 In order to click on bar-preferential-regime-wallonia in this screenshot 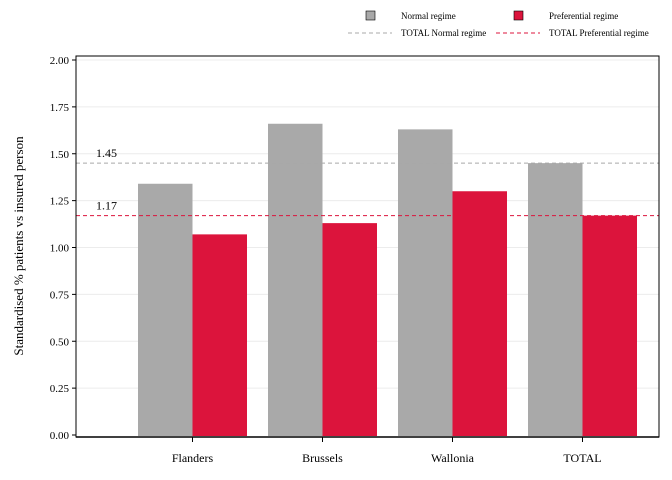, I will do `click(479, 313)`.